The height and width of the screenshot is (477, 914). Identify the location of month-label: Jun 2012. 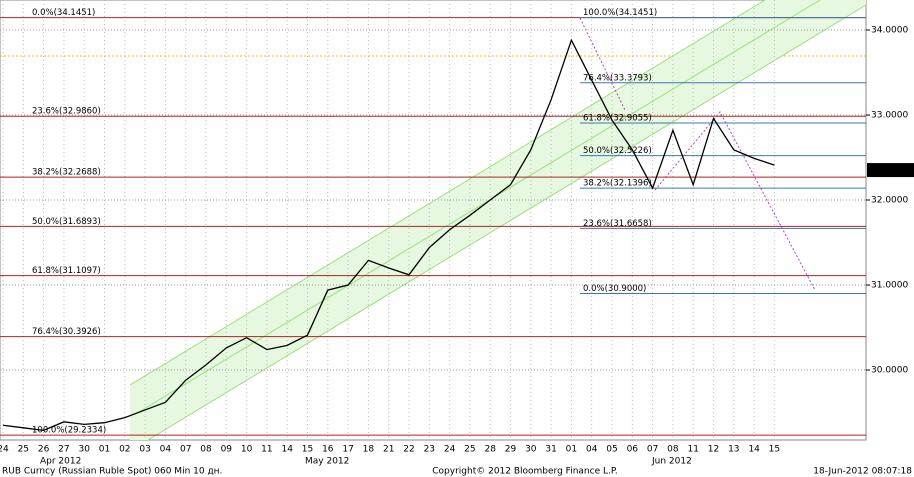
(671, 462).